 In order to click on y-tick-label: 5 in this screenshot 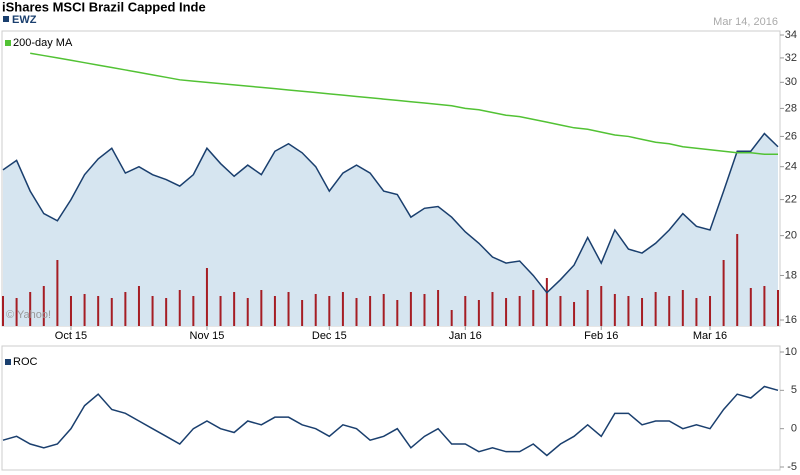, I will do `click(794, 390)`.